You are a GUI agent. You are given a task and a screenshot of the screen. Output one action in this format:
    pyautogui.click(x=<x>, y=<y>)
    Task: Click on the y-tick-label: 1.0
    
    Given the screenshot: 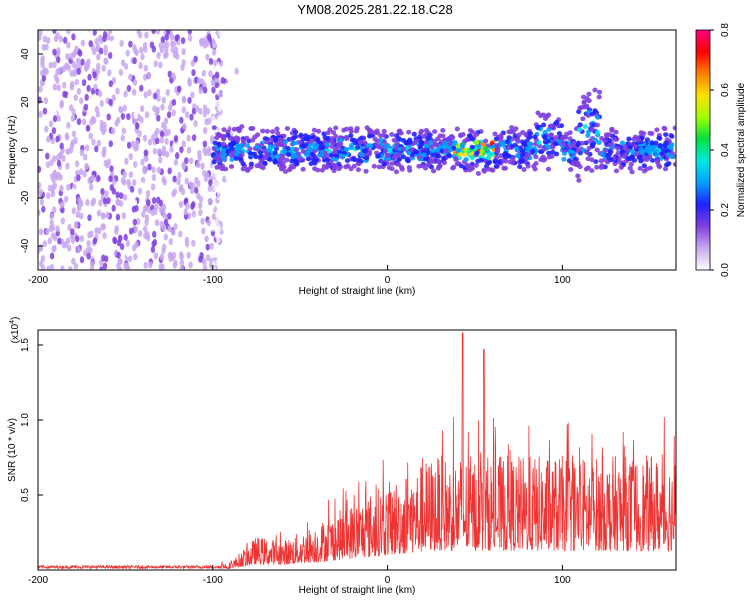 What is the action you would take?
    pyautogui.click(x=25, y=420)
    